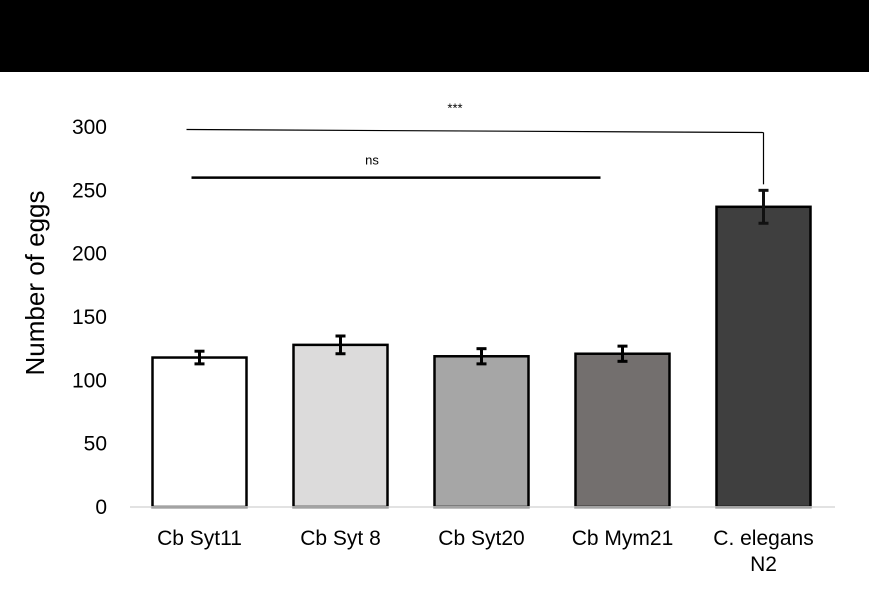 This screenshot has height=593, width=869. What do you see at coordinates (101, 507) in the screenshot?
I see `y-tick-label: 0` at bounding box center [101, 507].